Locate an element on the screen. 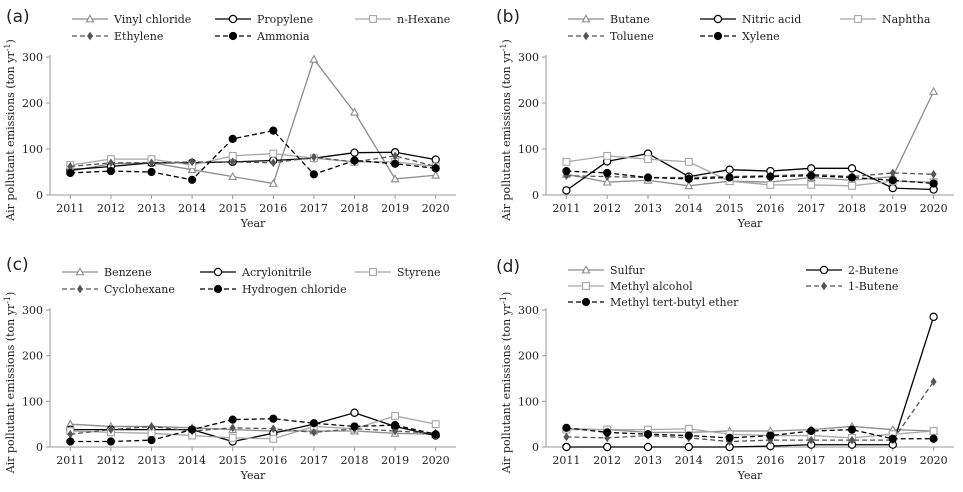  series-xylene is located at coordinates (750, 177).